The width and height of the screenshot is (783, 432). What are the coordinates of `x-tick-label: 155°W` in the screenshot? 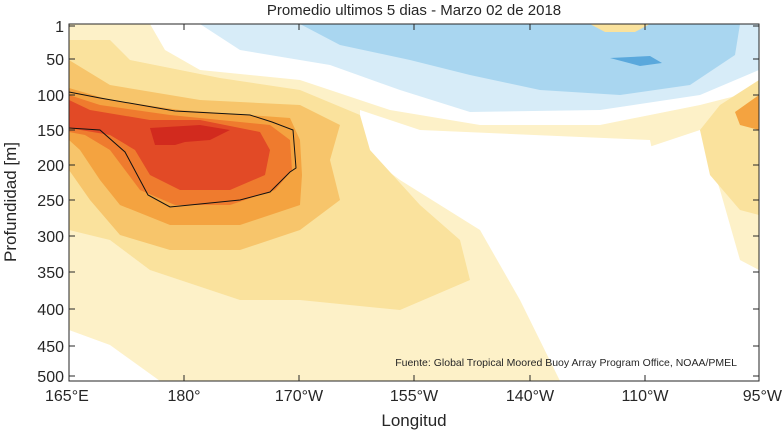 It's located at (414, 396).